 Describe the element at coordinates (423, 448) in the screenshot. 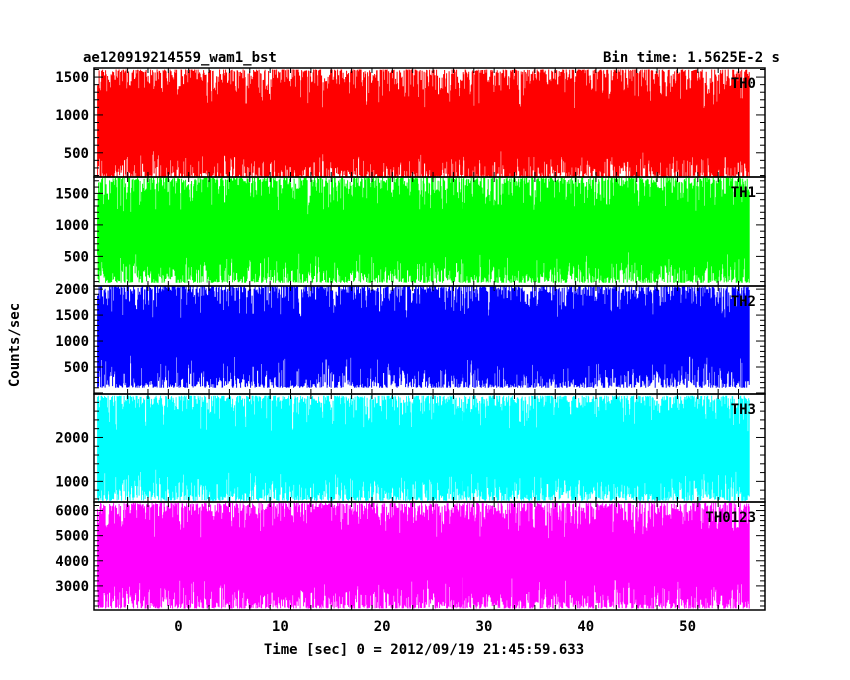

I see `series-th3` at that location.